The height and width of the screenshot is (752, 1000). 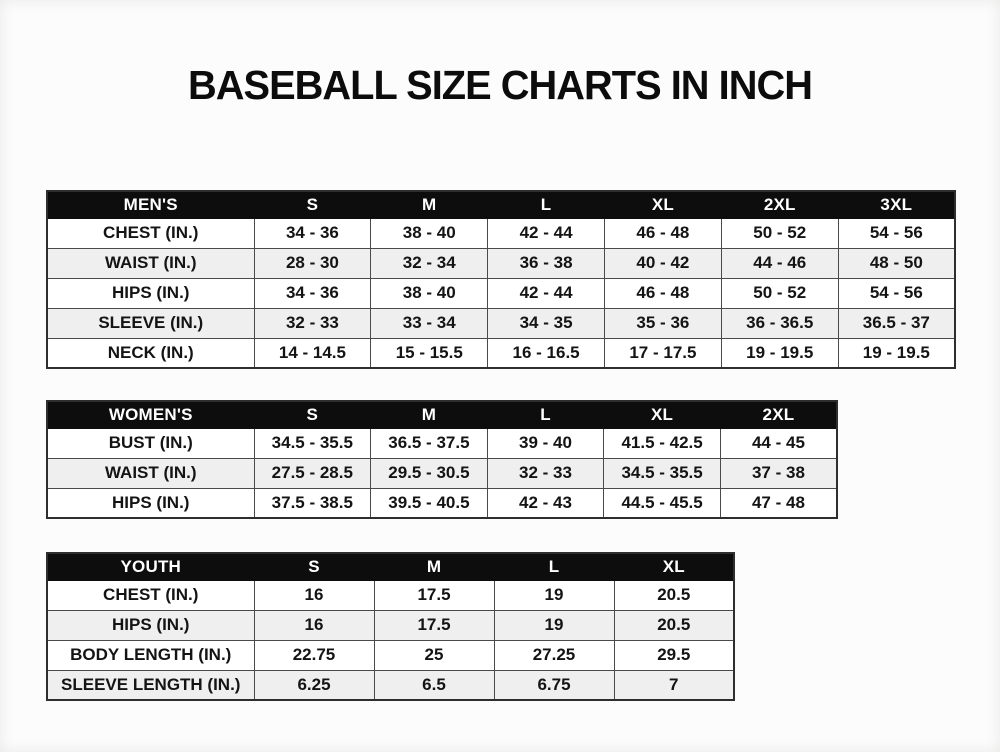 I want to click on table-row: HIPS (IN.) 16 17.5 19 20.5, so click(x=390, y=625).